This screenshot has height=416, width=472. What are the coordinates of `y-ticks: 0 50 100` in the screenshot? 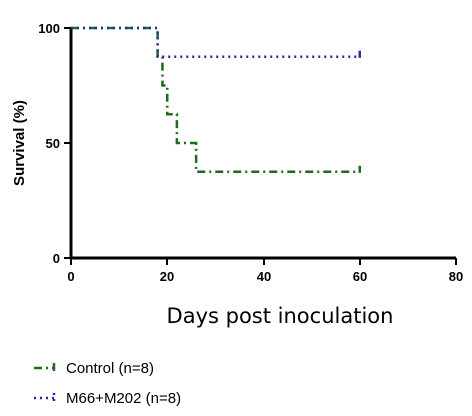 It's located at (54, 143).